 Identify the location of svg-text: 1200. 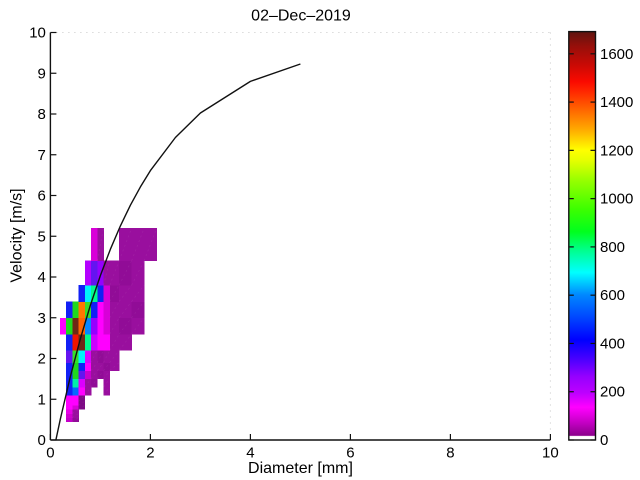
(616, 150).